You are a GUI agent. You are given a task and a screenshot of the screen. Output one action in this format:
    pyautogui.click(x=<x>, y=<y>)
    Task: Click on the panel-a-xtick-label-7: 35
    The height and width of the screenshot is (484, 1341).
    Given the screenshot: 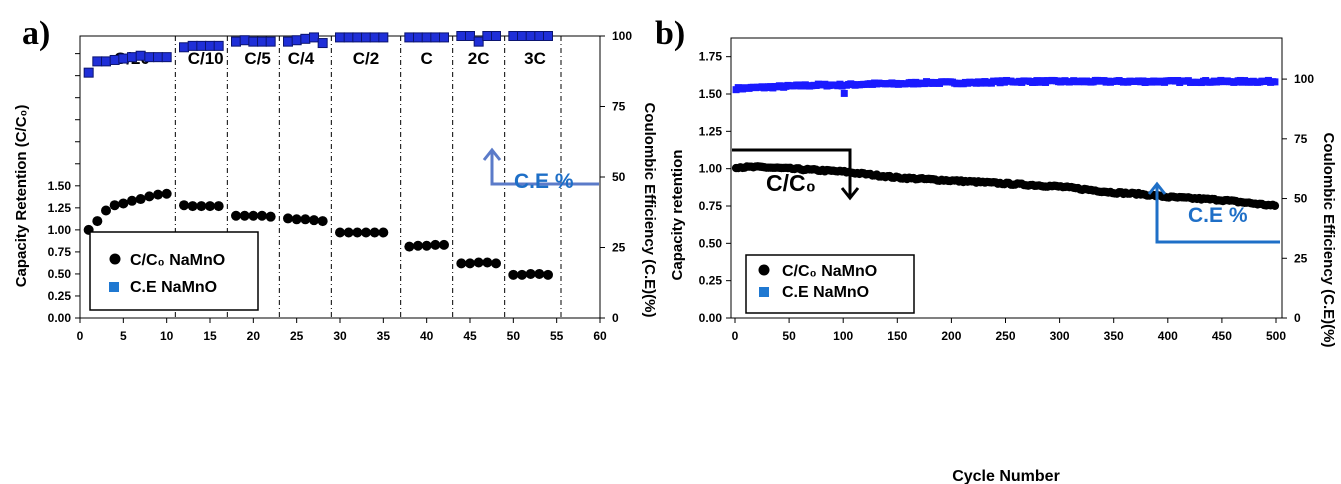 What is the action you would take?
    pyautogui.click(x=384, y=336)
    